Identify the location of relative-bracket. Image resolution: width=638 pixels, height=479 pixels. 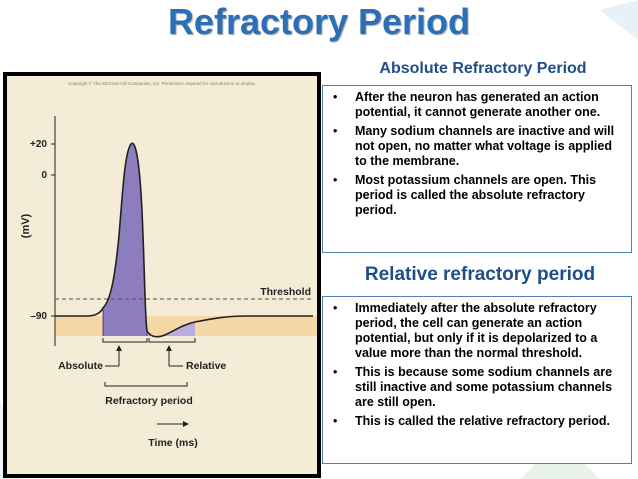
(172, 340).